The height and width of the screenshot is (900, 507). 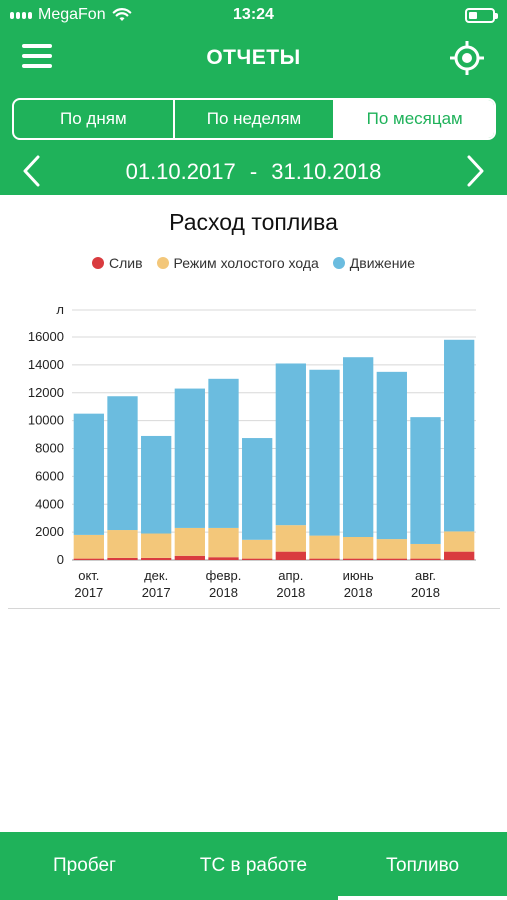 I want to click on legend-dot-drain, so click(x=97, y=263).